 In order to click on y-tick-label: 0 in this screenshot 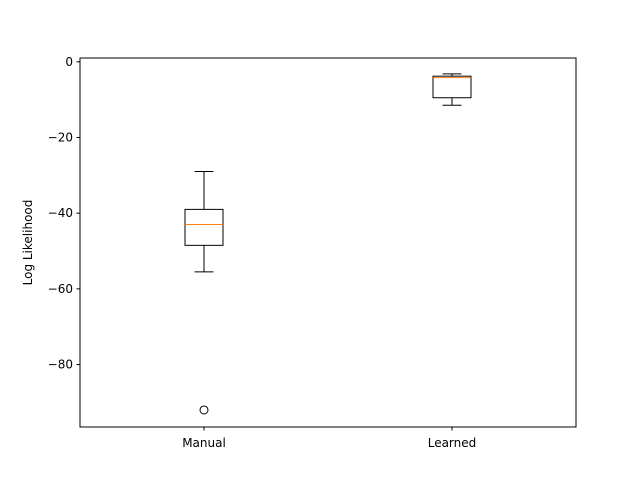, I will do `click(69, 62)`.